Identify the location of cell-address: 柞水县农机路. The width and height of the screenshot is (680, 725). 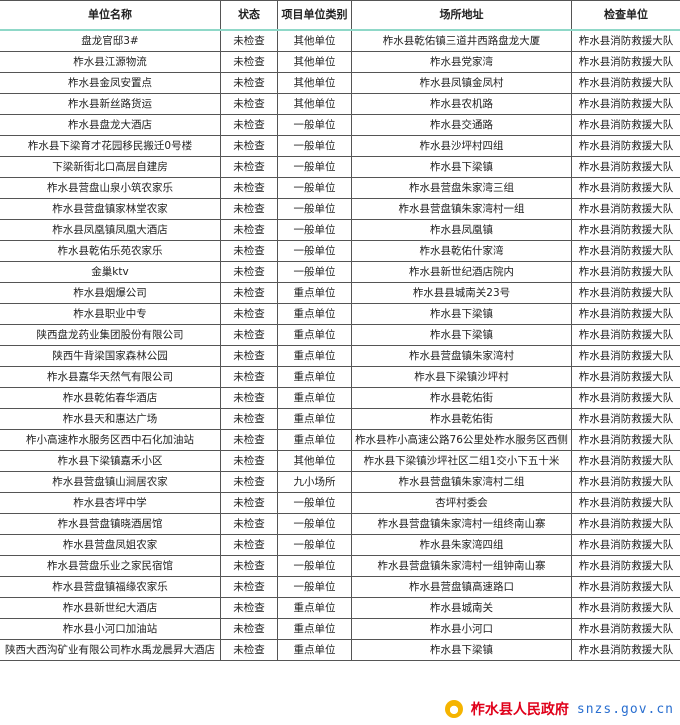
(461, 104).